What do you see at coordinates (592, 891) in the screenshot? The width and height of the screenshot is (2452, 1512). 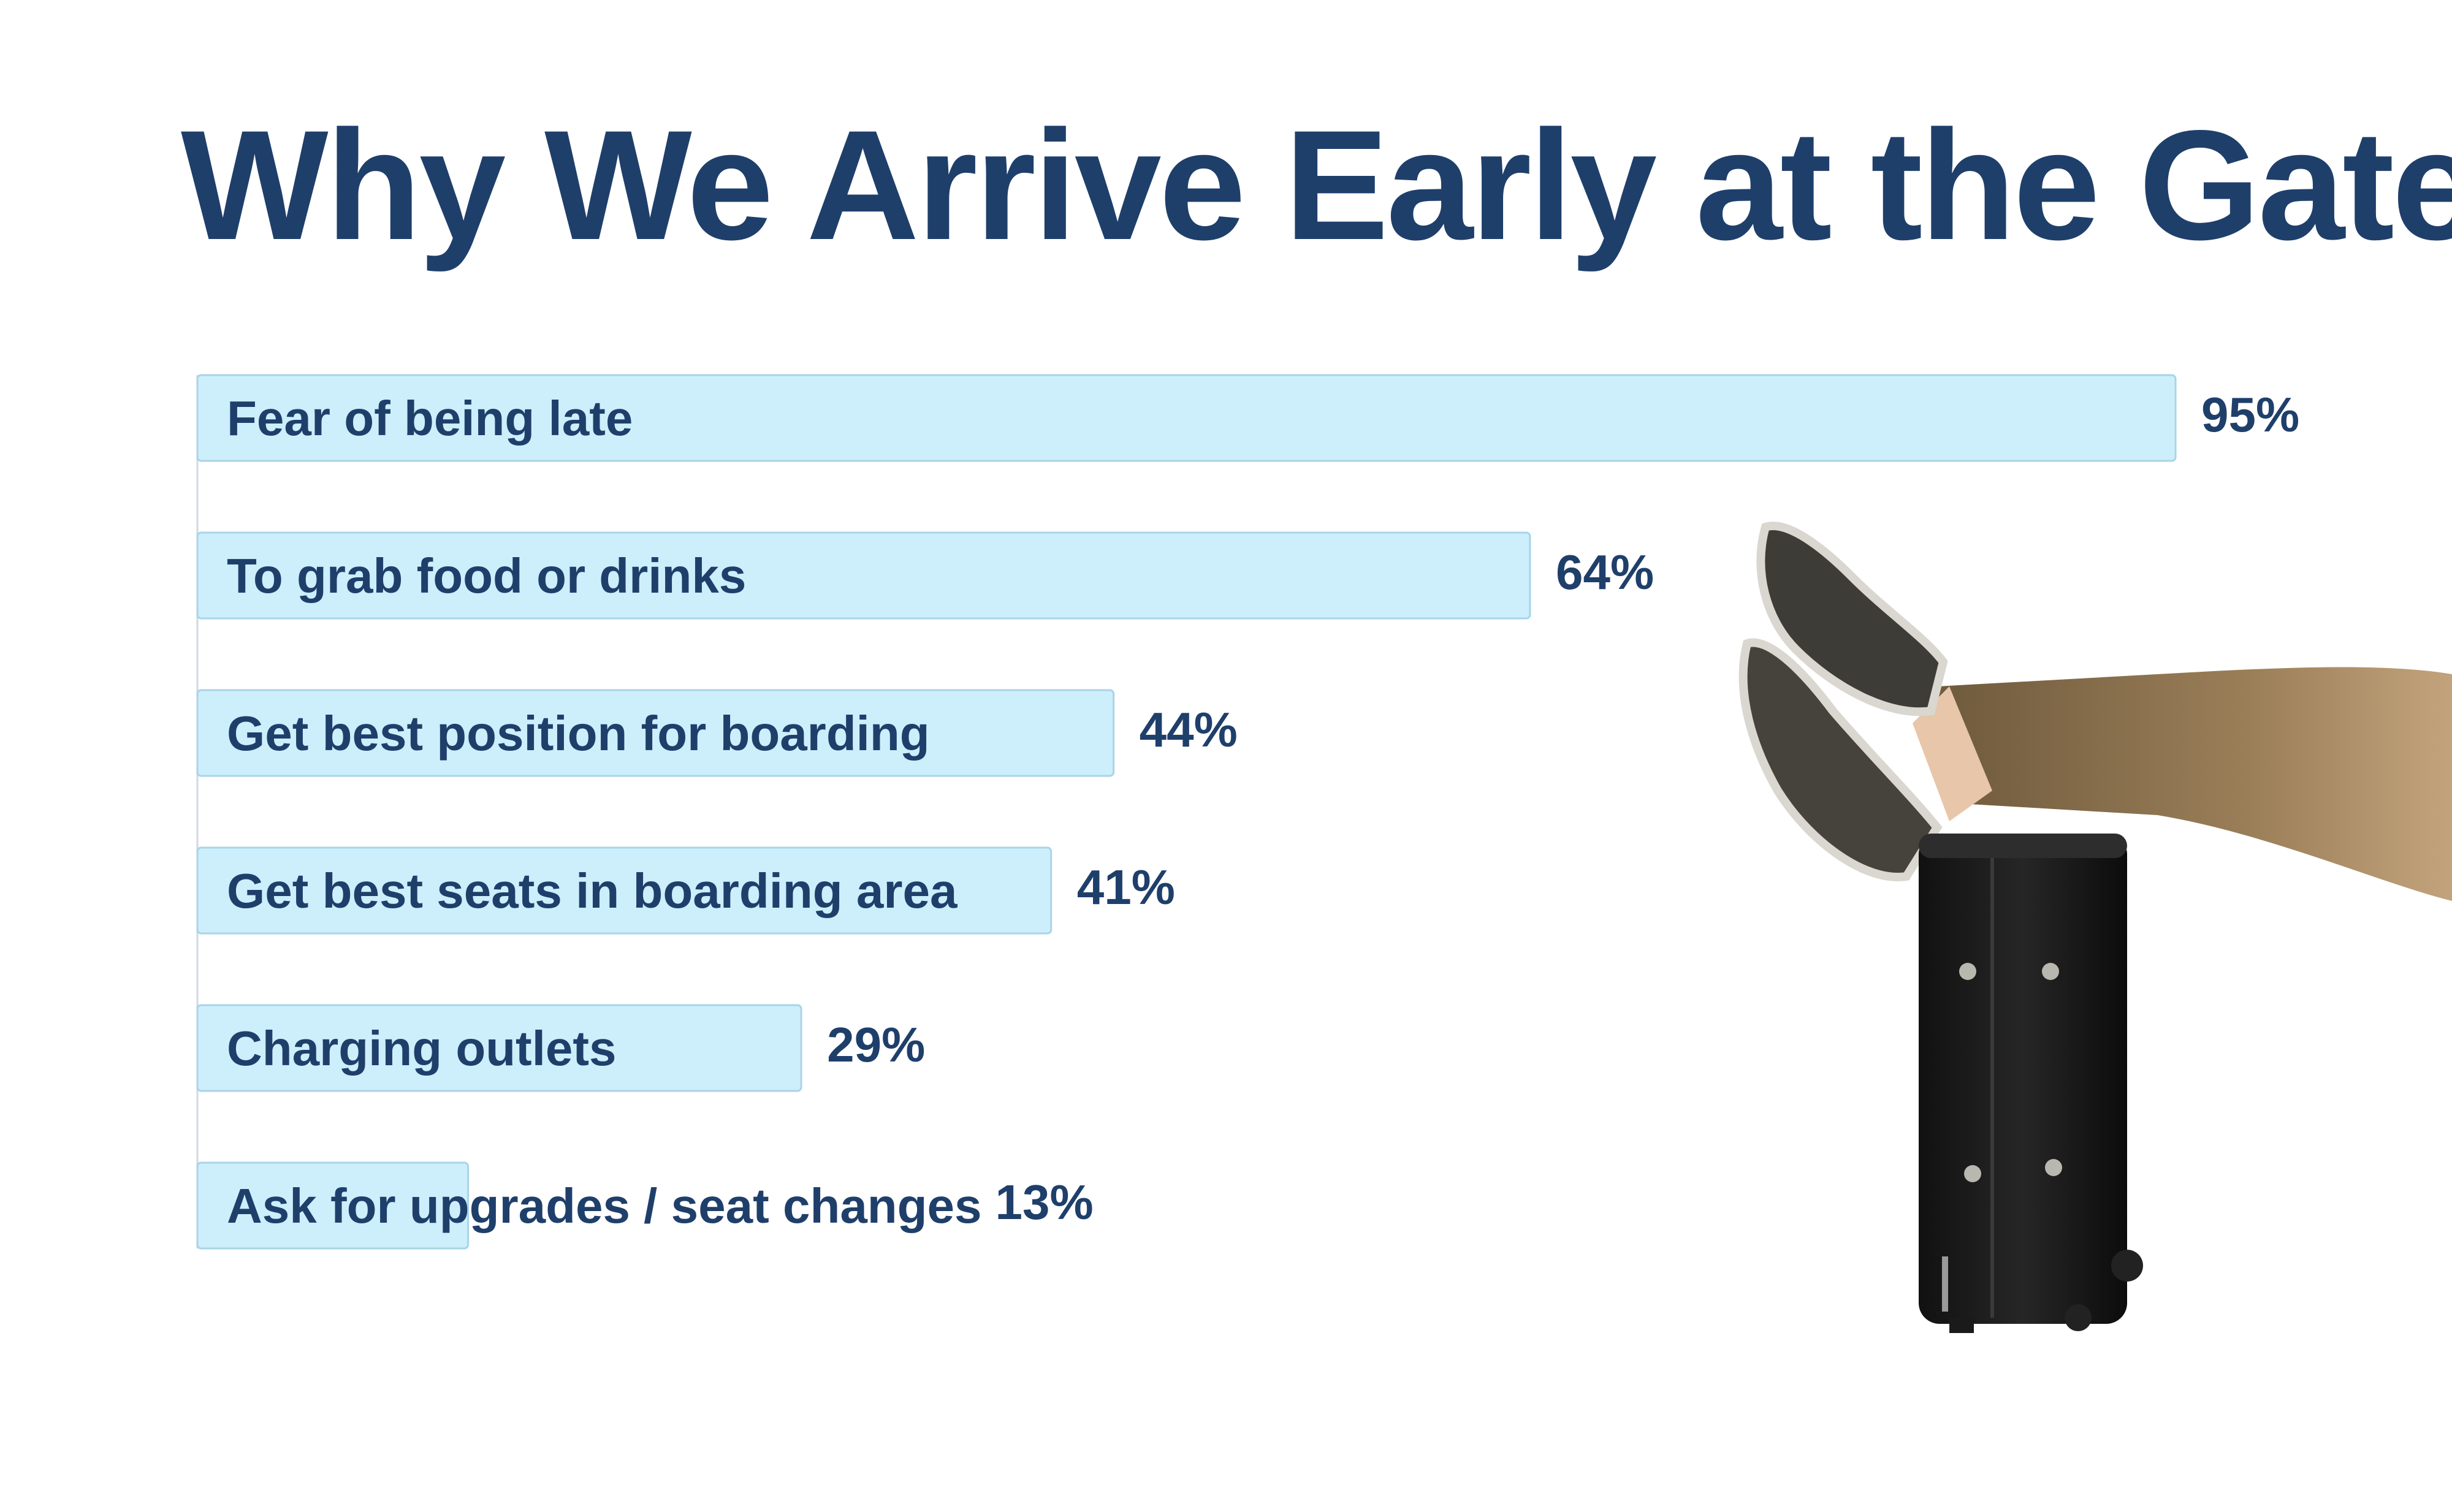 I see `category-label: Get best seats in boarding area` at bounding box center [592, 891].